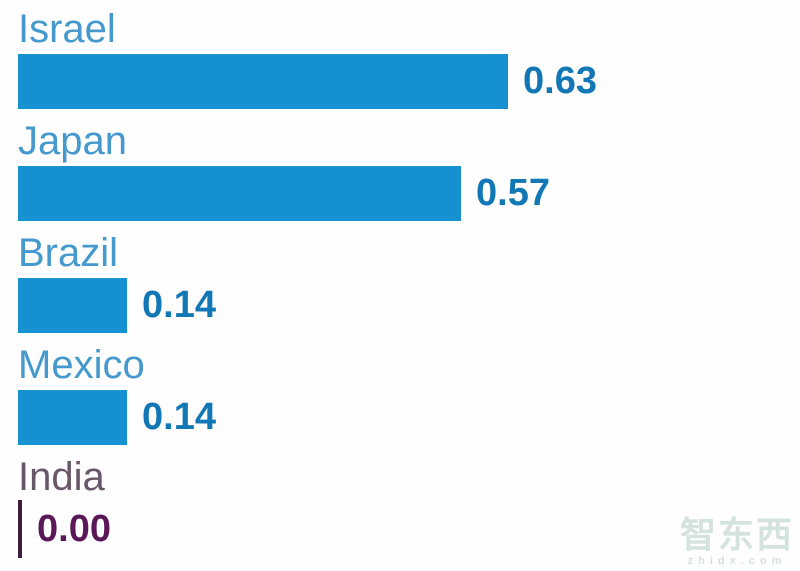 Image resolution: width=800 pixels, height=571 pixels. I want to click on category-label: India, so click(61, 477).